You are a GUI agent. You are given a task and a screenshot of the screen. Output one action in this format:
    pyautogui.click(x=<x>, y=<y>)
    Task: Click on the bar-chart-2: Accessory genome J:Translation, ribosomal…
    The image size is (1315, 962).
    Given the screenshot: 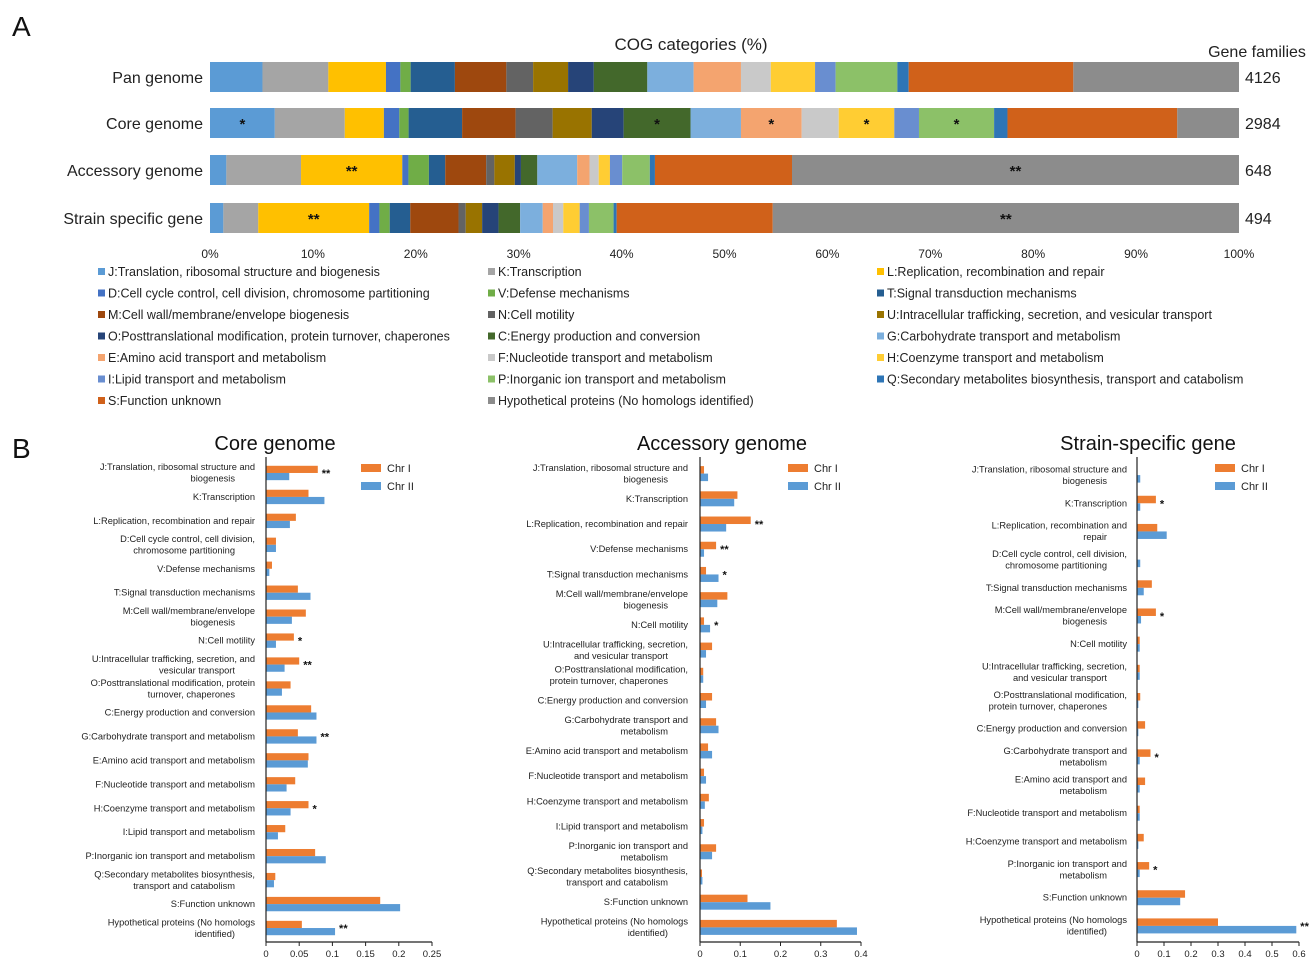 What is the action you would take?
    pyautogui.click(x=697, y=696)
    